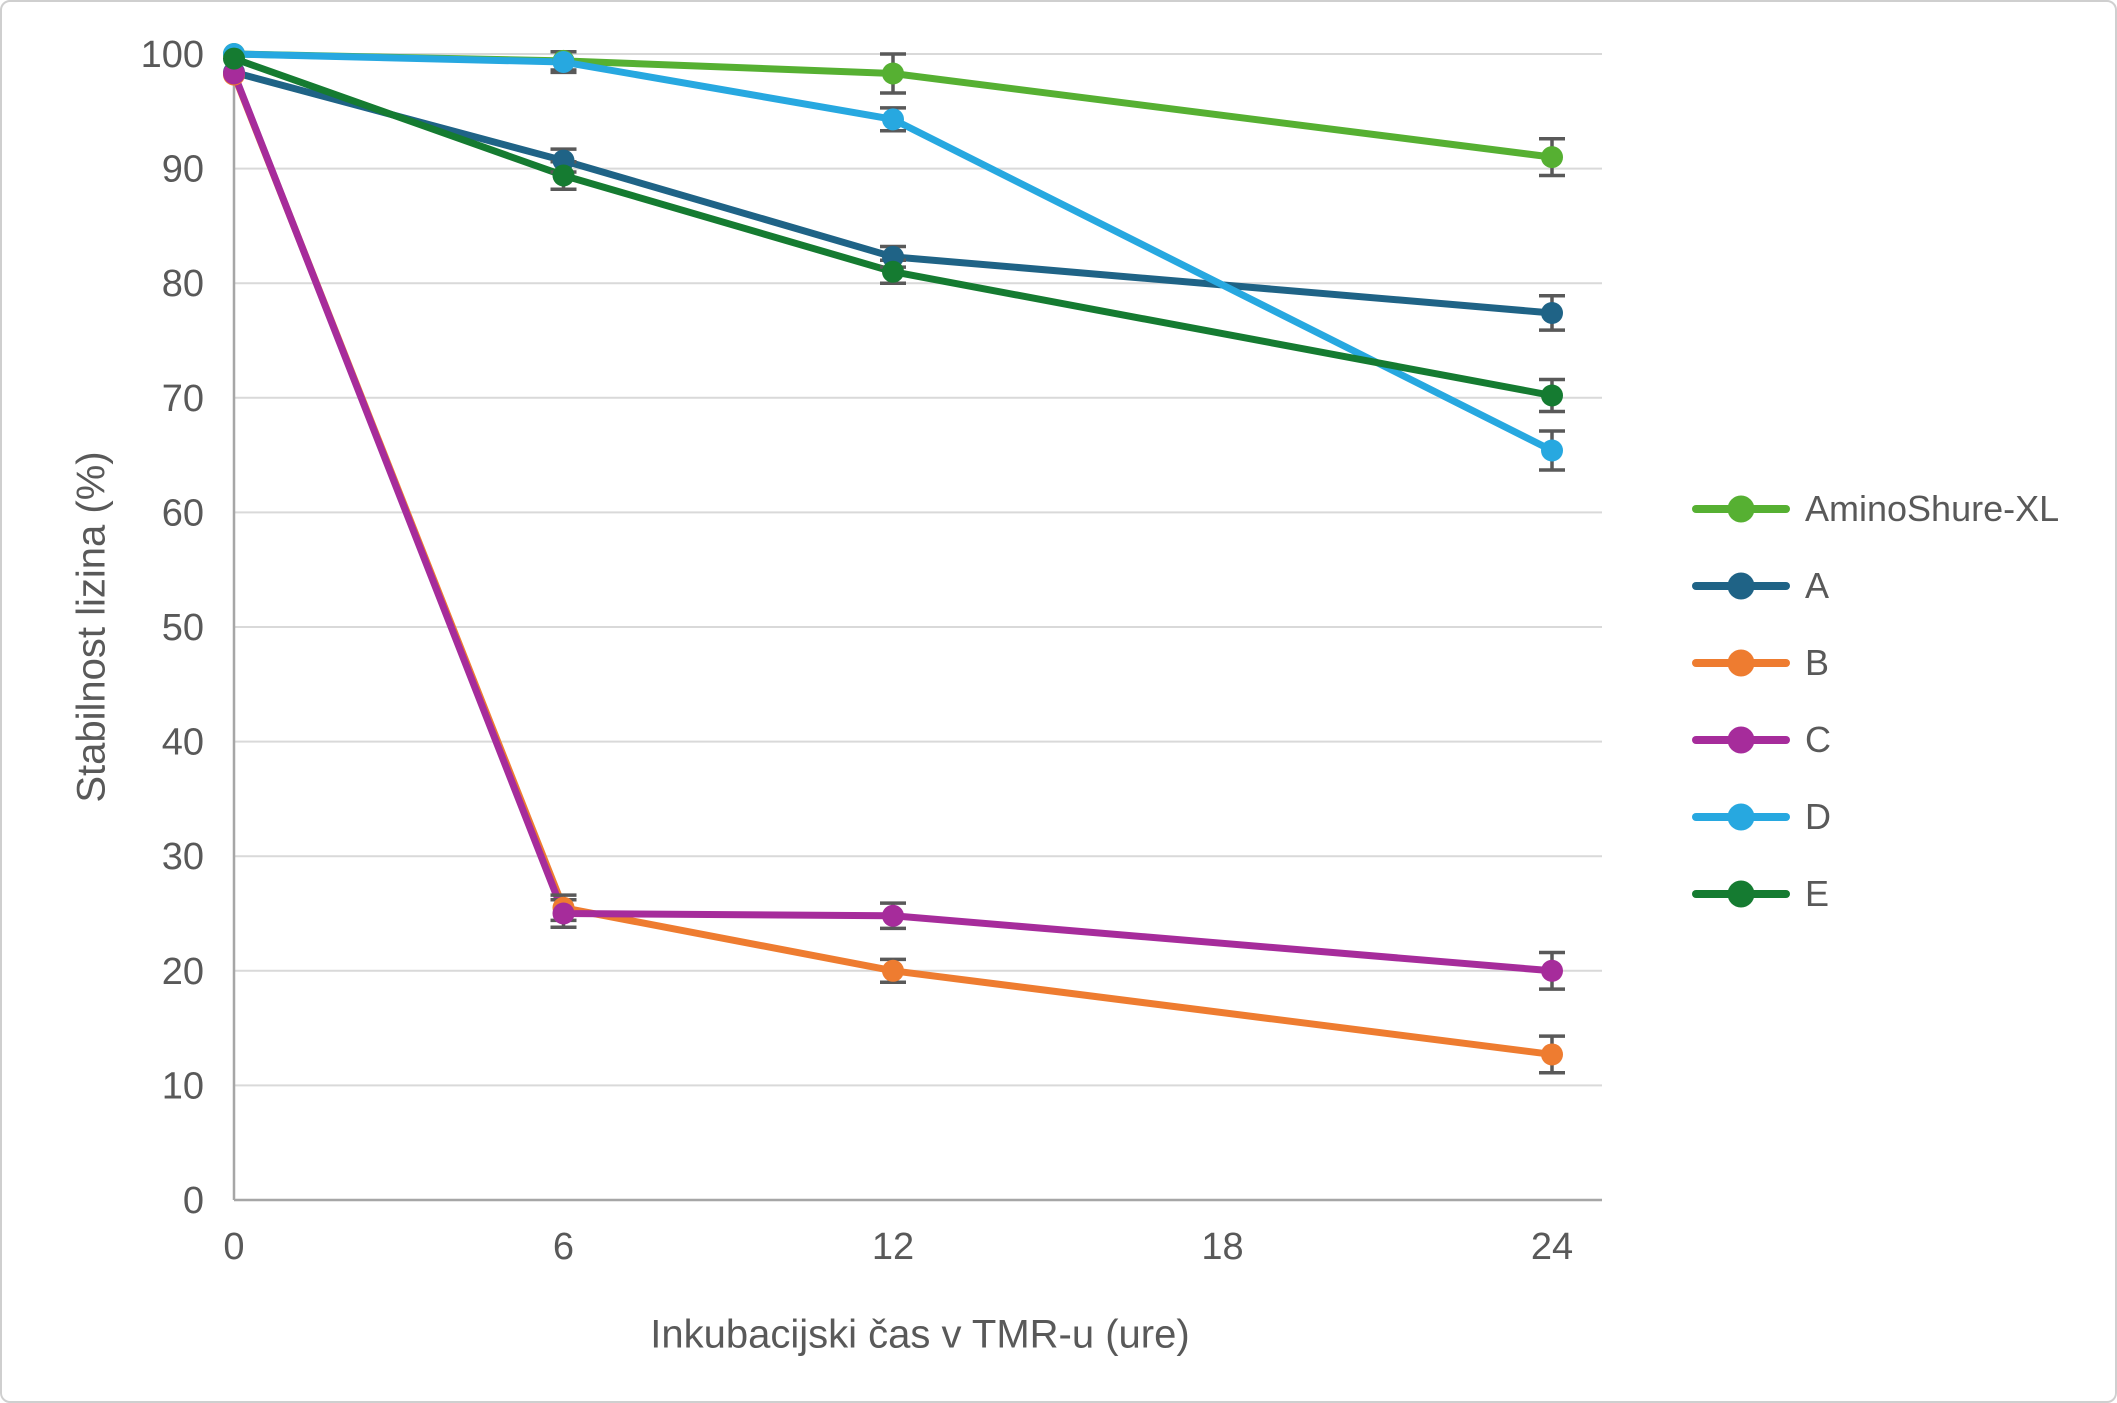 The image size is (2117, 1403). What do you see at coordinates (1818, 816) in the screenshot?
I see `legend-label: D` at bounding box center [1818, 816].